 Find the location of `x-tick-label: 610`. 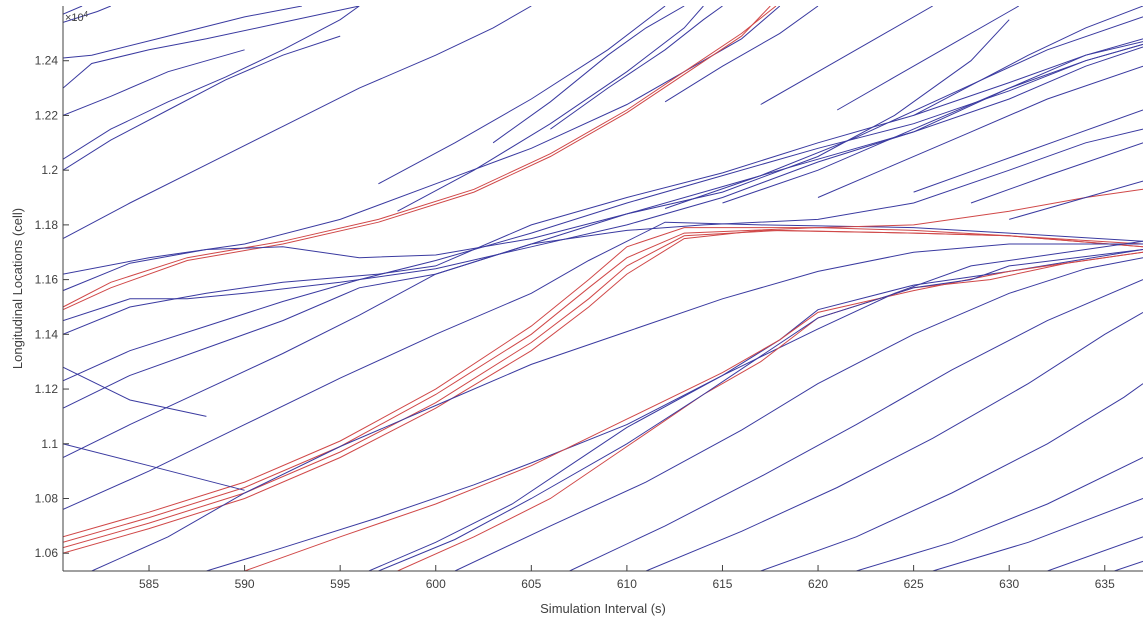

x-tick-label: 610 is located at coordinates (627, 584).